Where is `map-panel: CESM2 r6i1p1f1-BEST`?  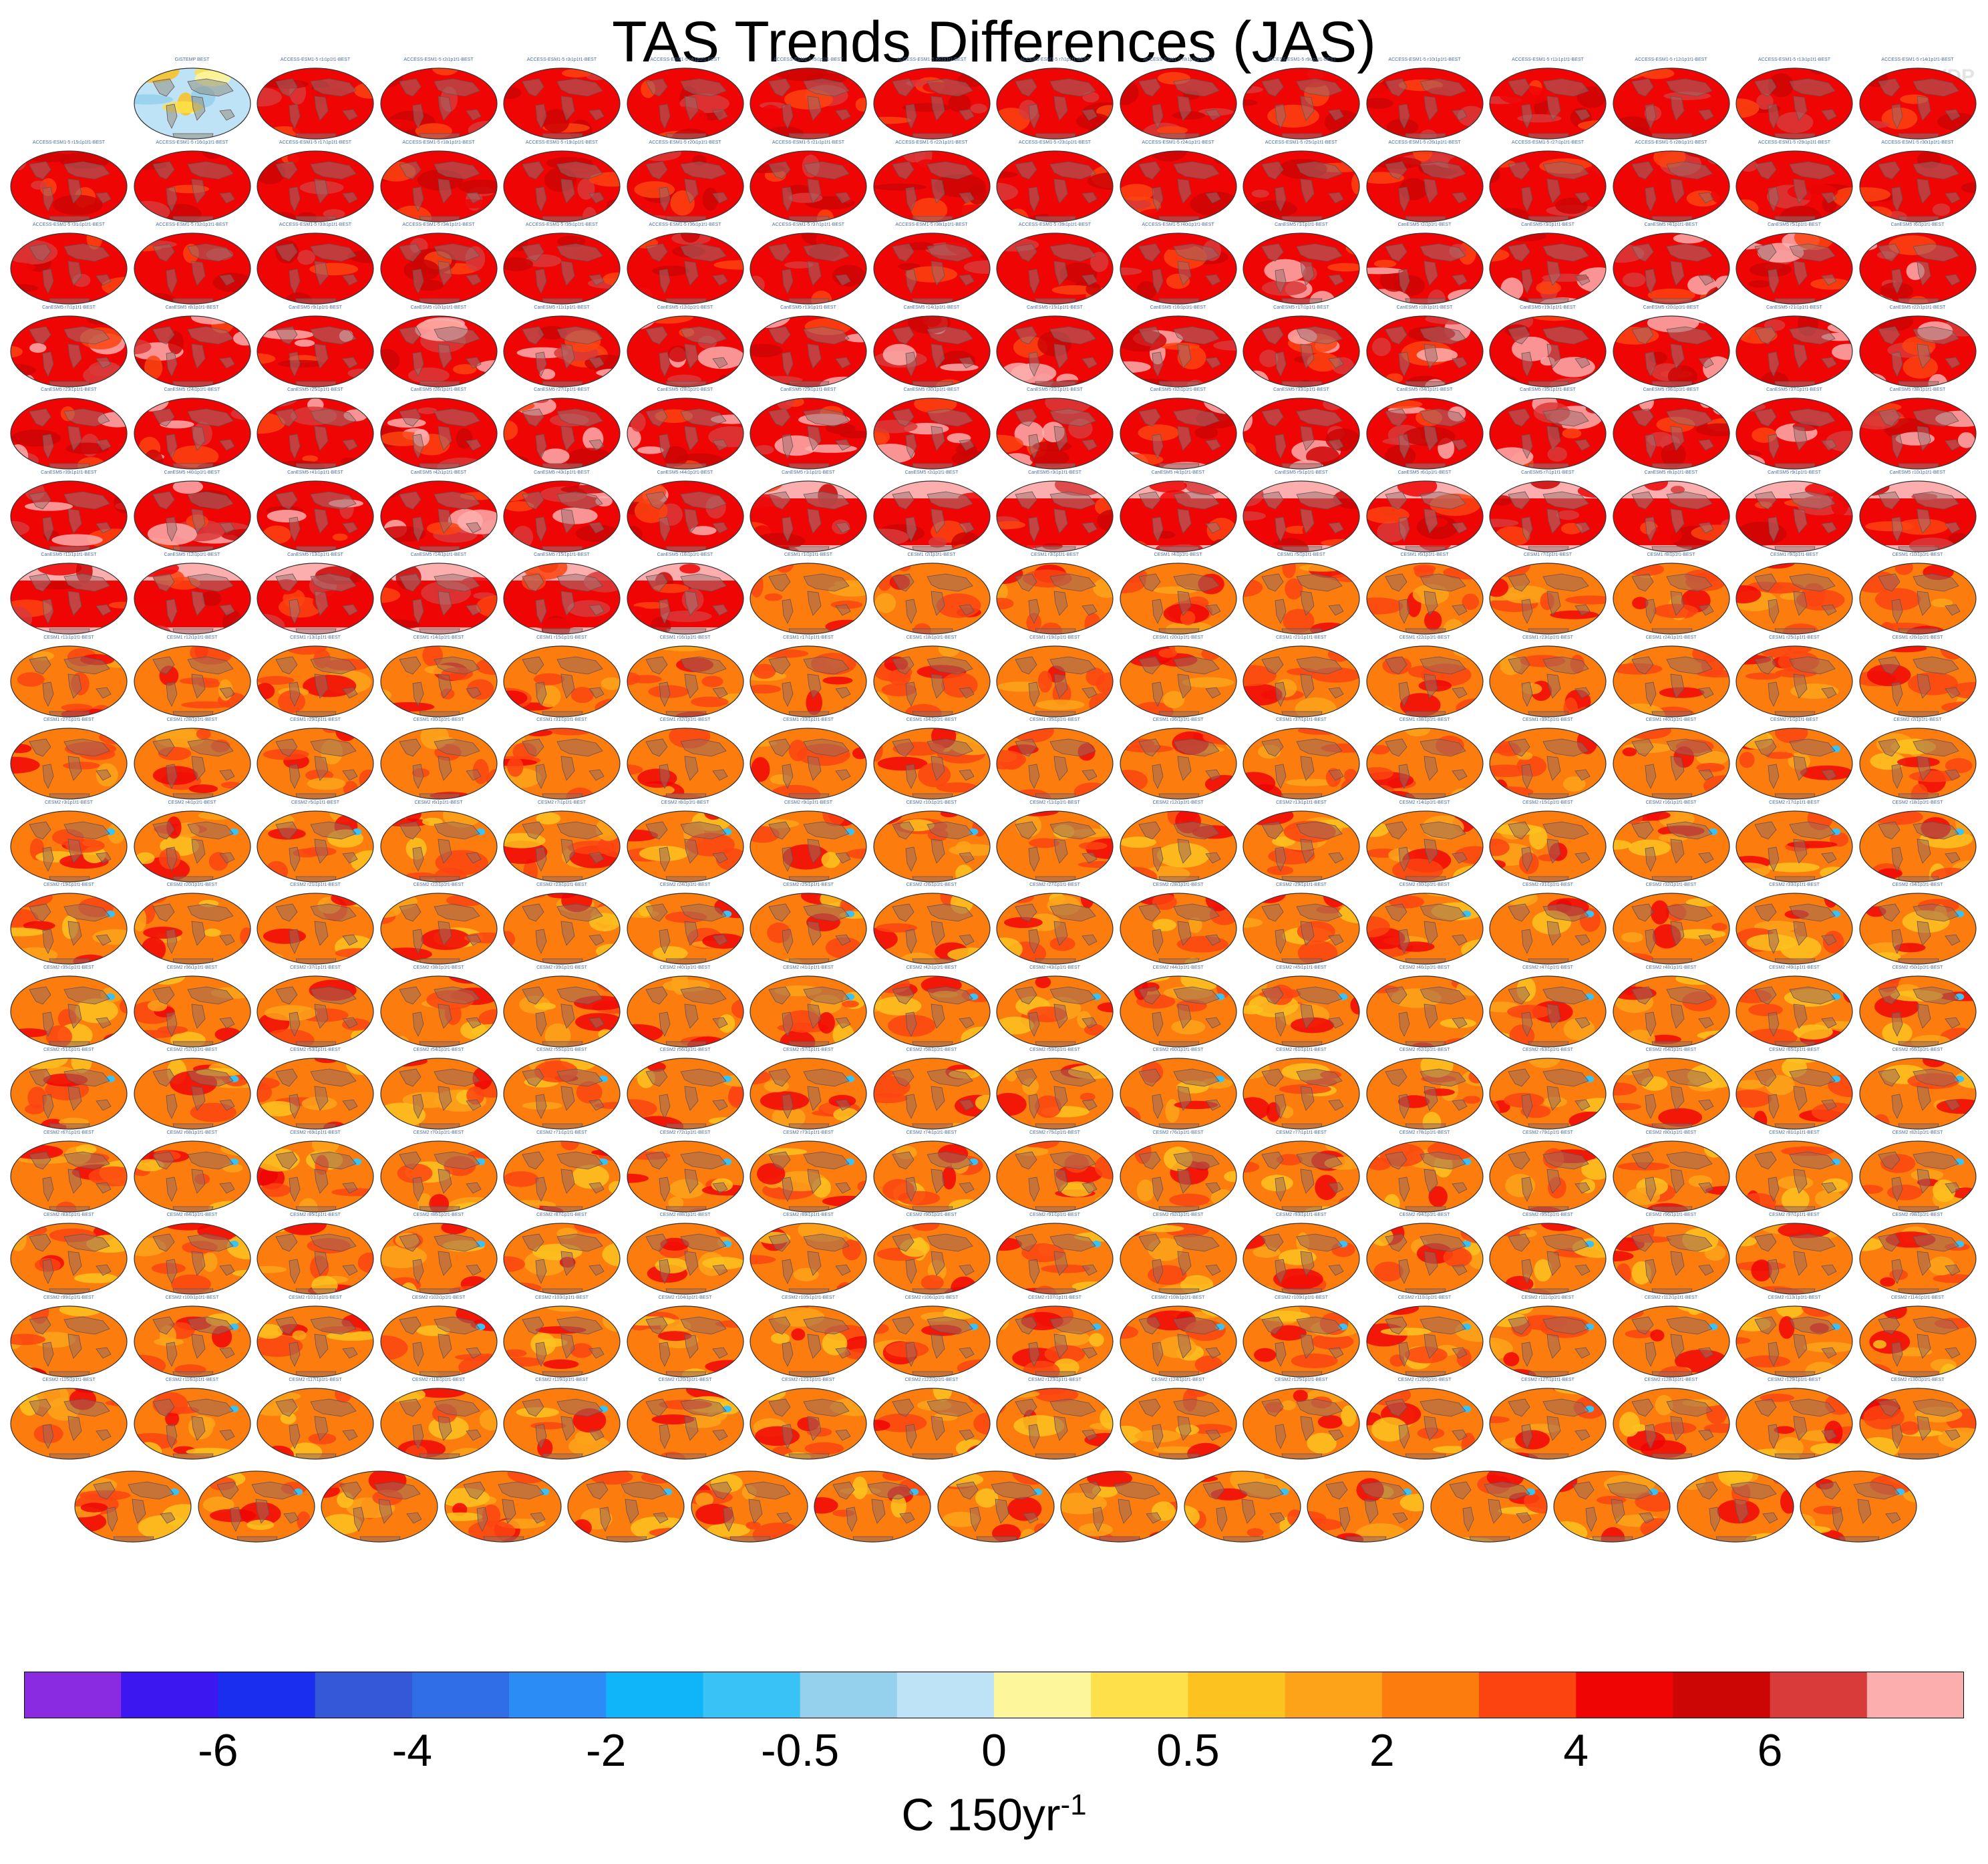 map-panel: CESM2 r6i1p1f1-BEST is located at coordinates (438, 841).